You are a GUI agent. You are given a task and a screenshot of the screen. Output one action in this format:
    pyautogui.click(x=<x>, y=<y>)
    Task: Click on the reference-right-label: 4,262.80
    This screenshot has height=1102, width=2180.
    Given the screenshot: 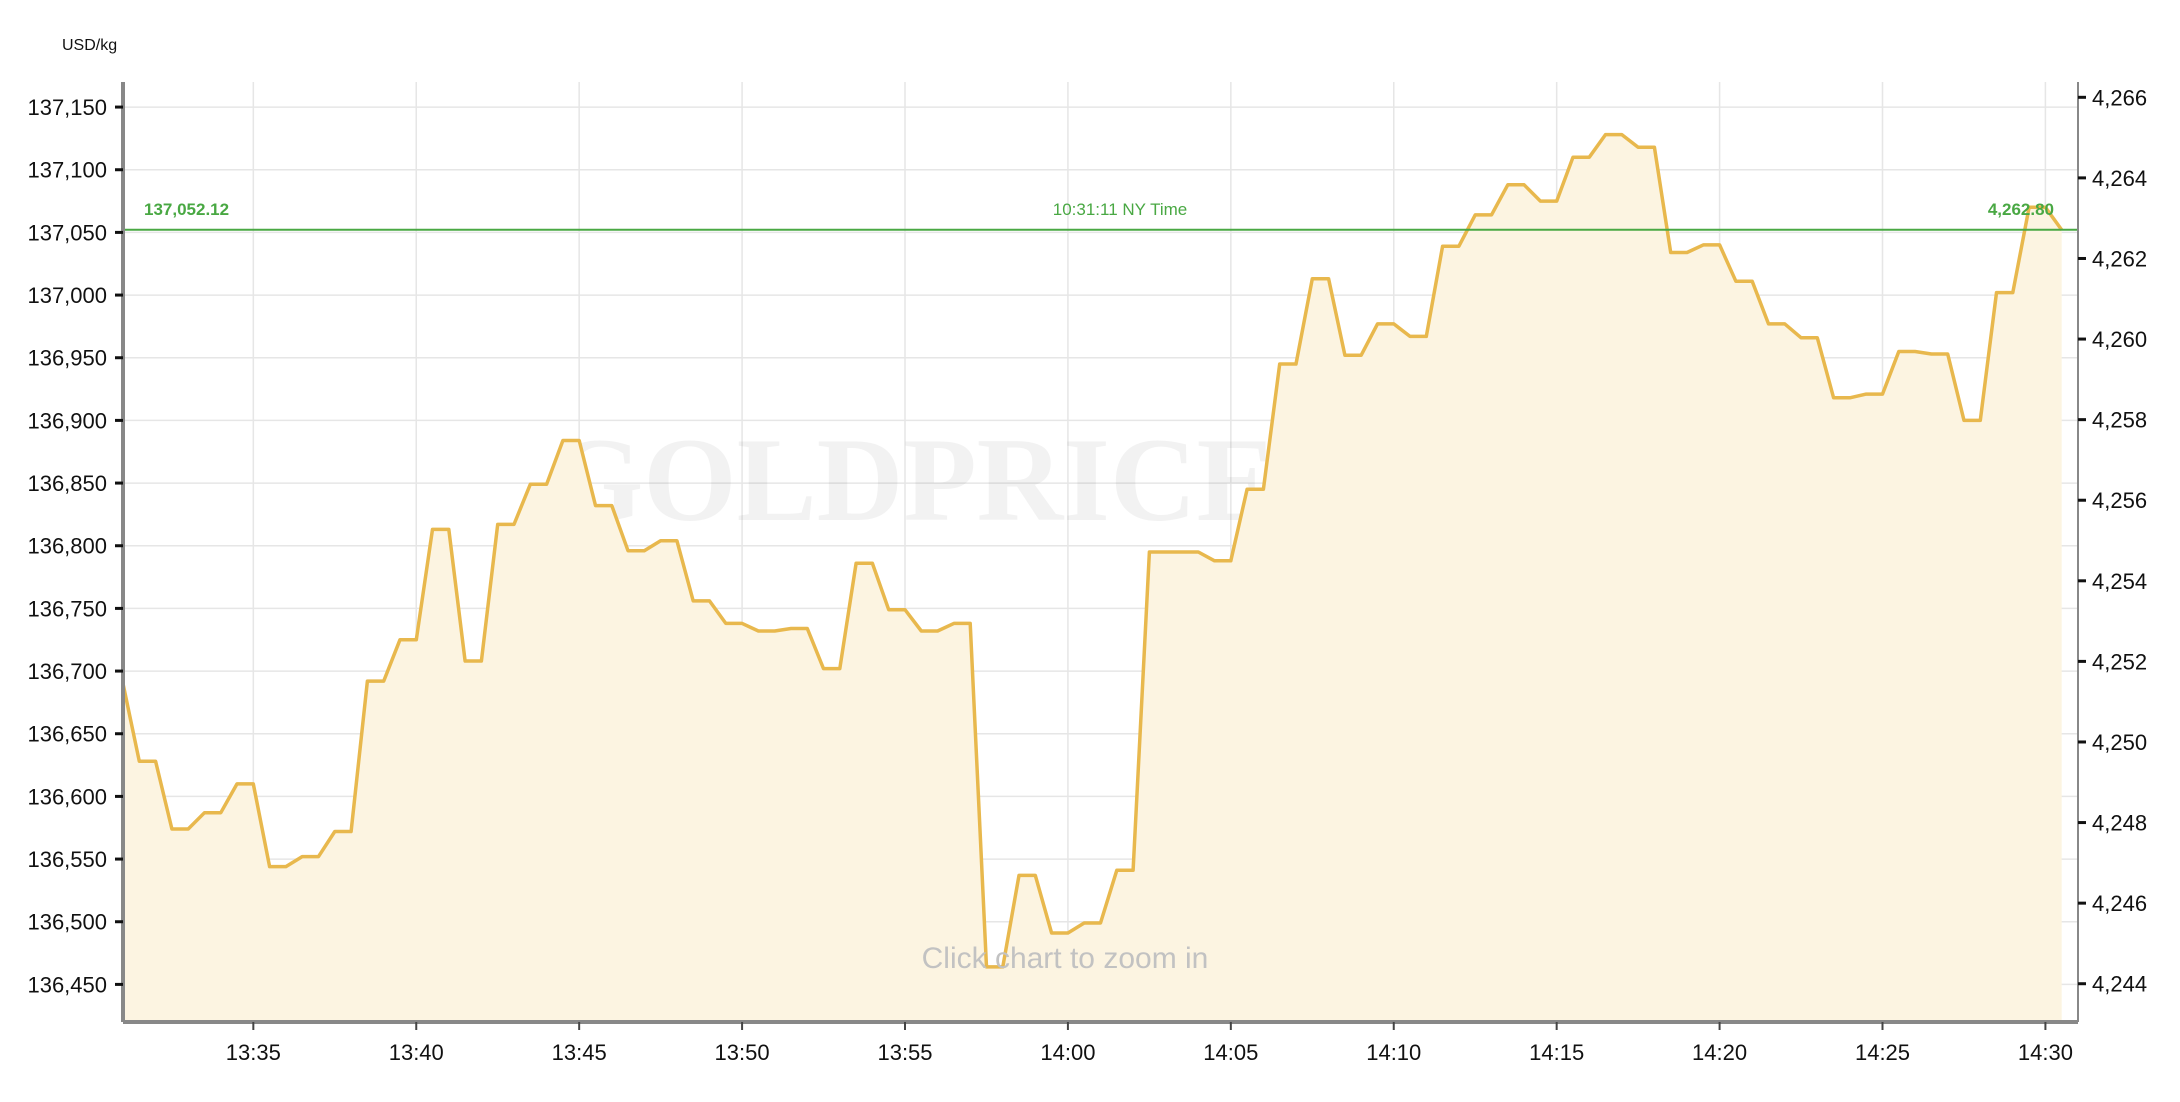 What is the action you would take?
    pyautogui.click(x=2021, y=209)
    